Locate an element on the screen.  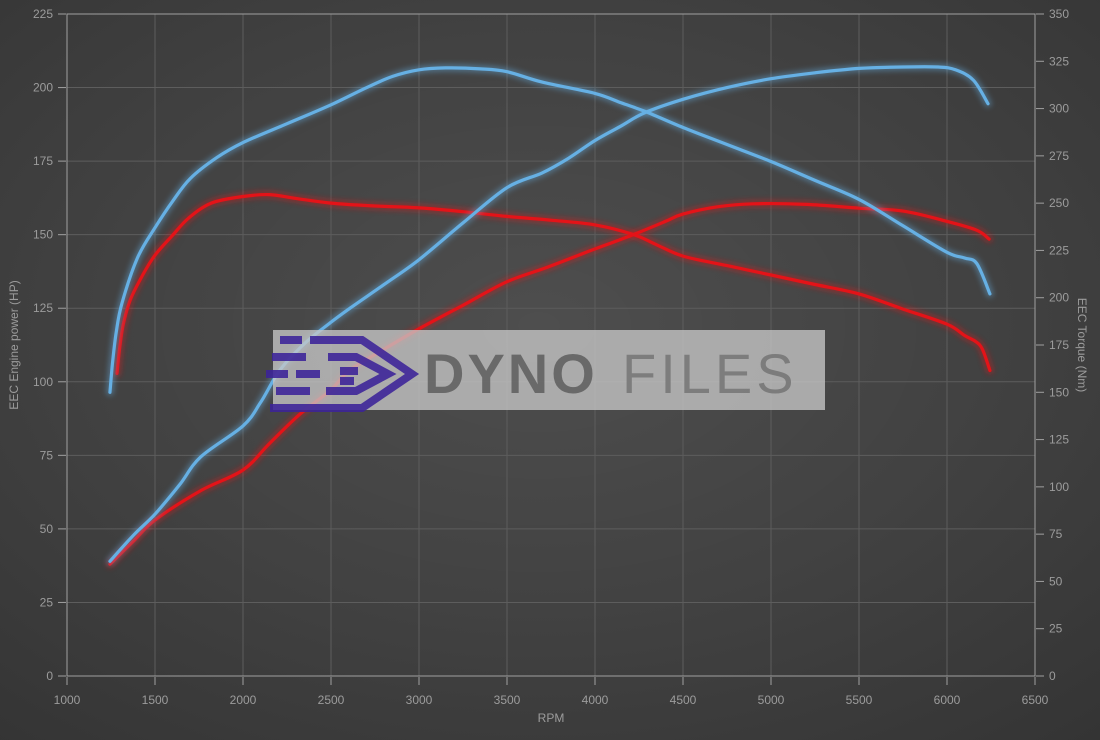
x-tick-label: 1000 is located at coordinates (67, 700).